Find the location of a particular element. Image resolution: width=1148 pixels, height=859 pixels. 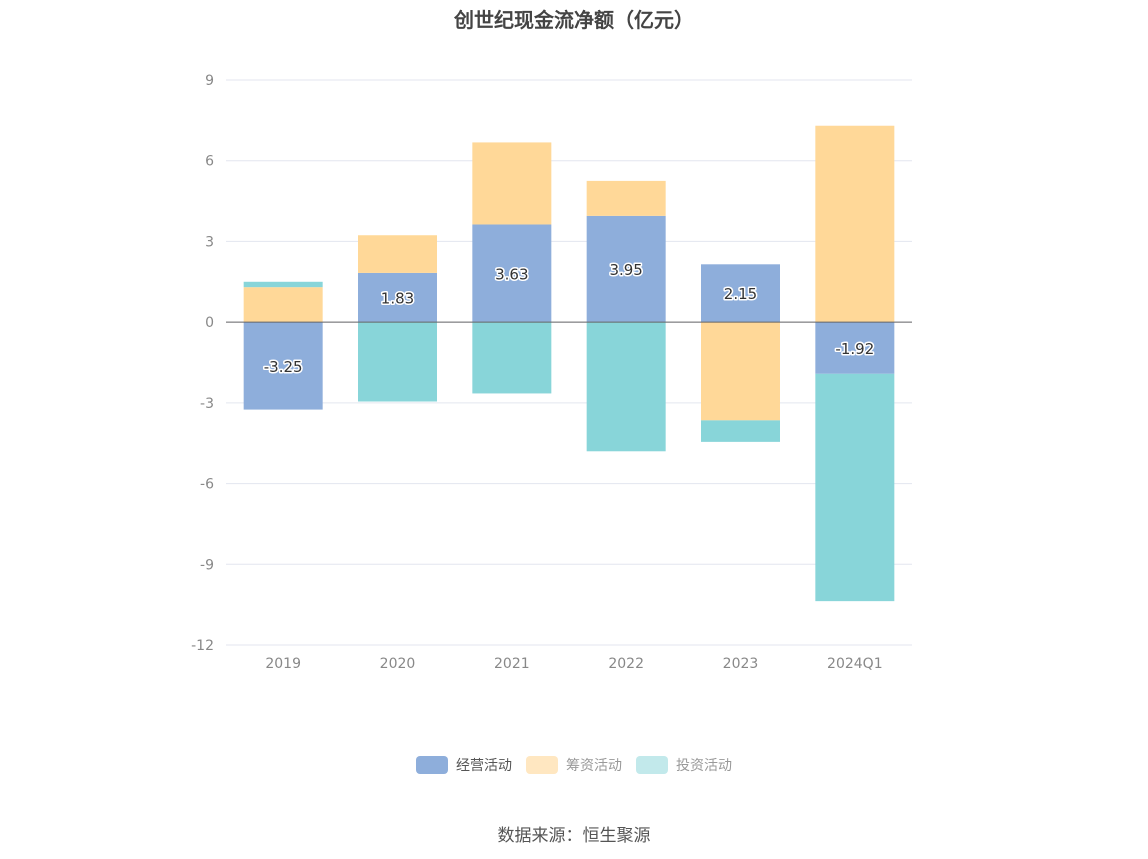

x-tick-label: 2021 is located at coordinates (512, 664).